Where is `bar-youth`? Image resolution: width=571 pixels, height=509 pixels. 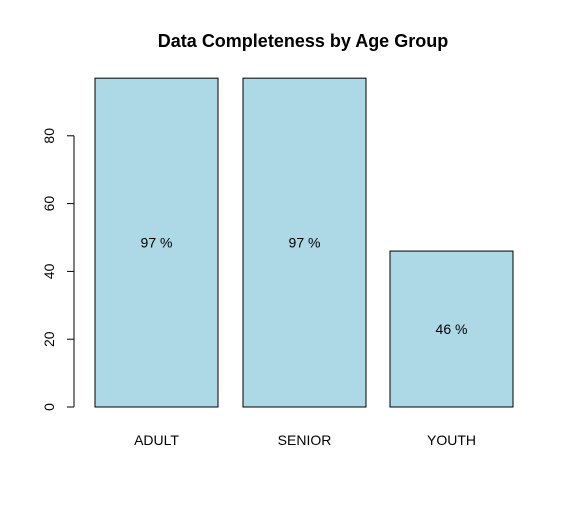 bar-youth is located at coordinates (451, 329).